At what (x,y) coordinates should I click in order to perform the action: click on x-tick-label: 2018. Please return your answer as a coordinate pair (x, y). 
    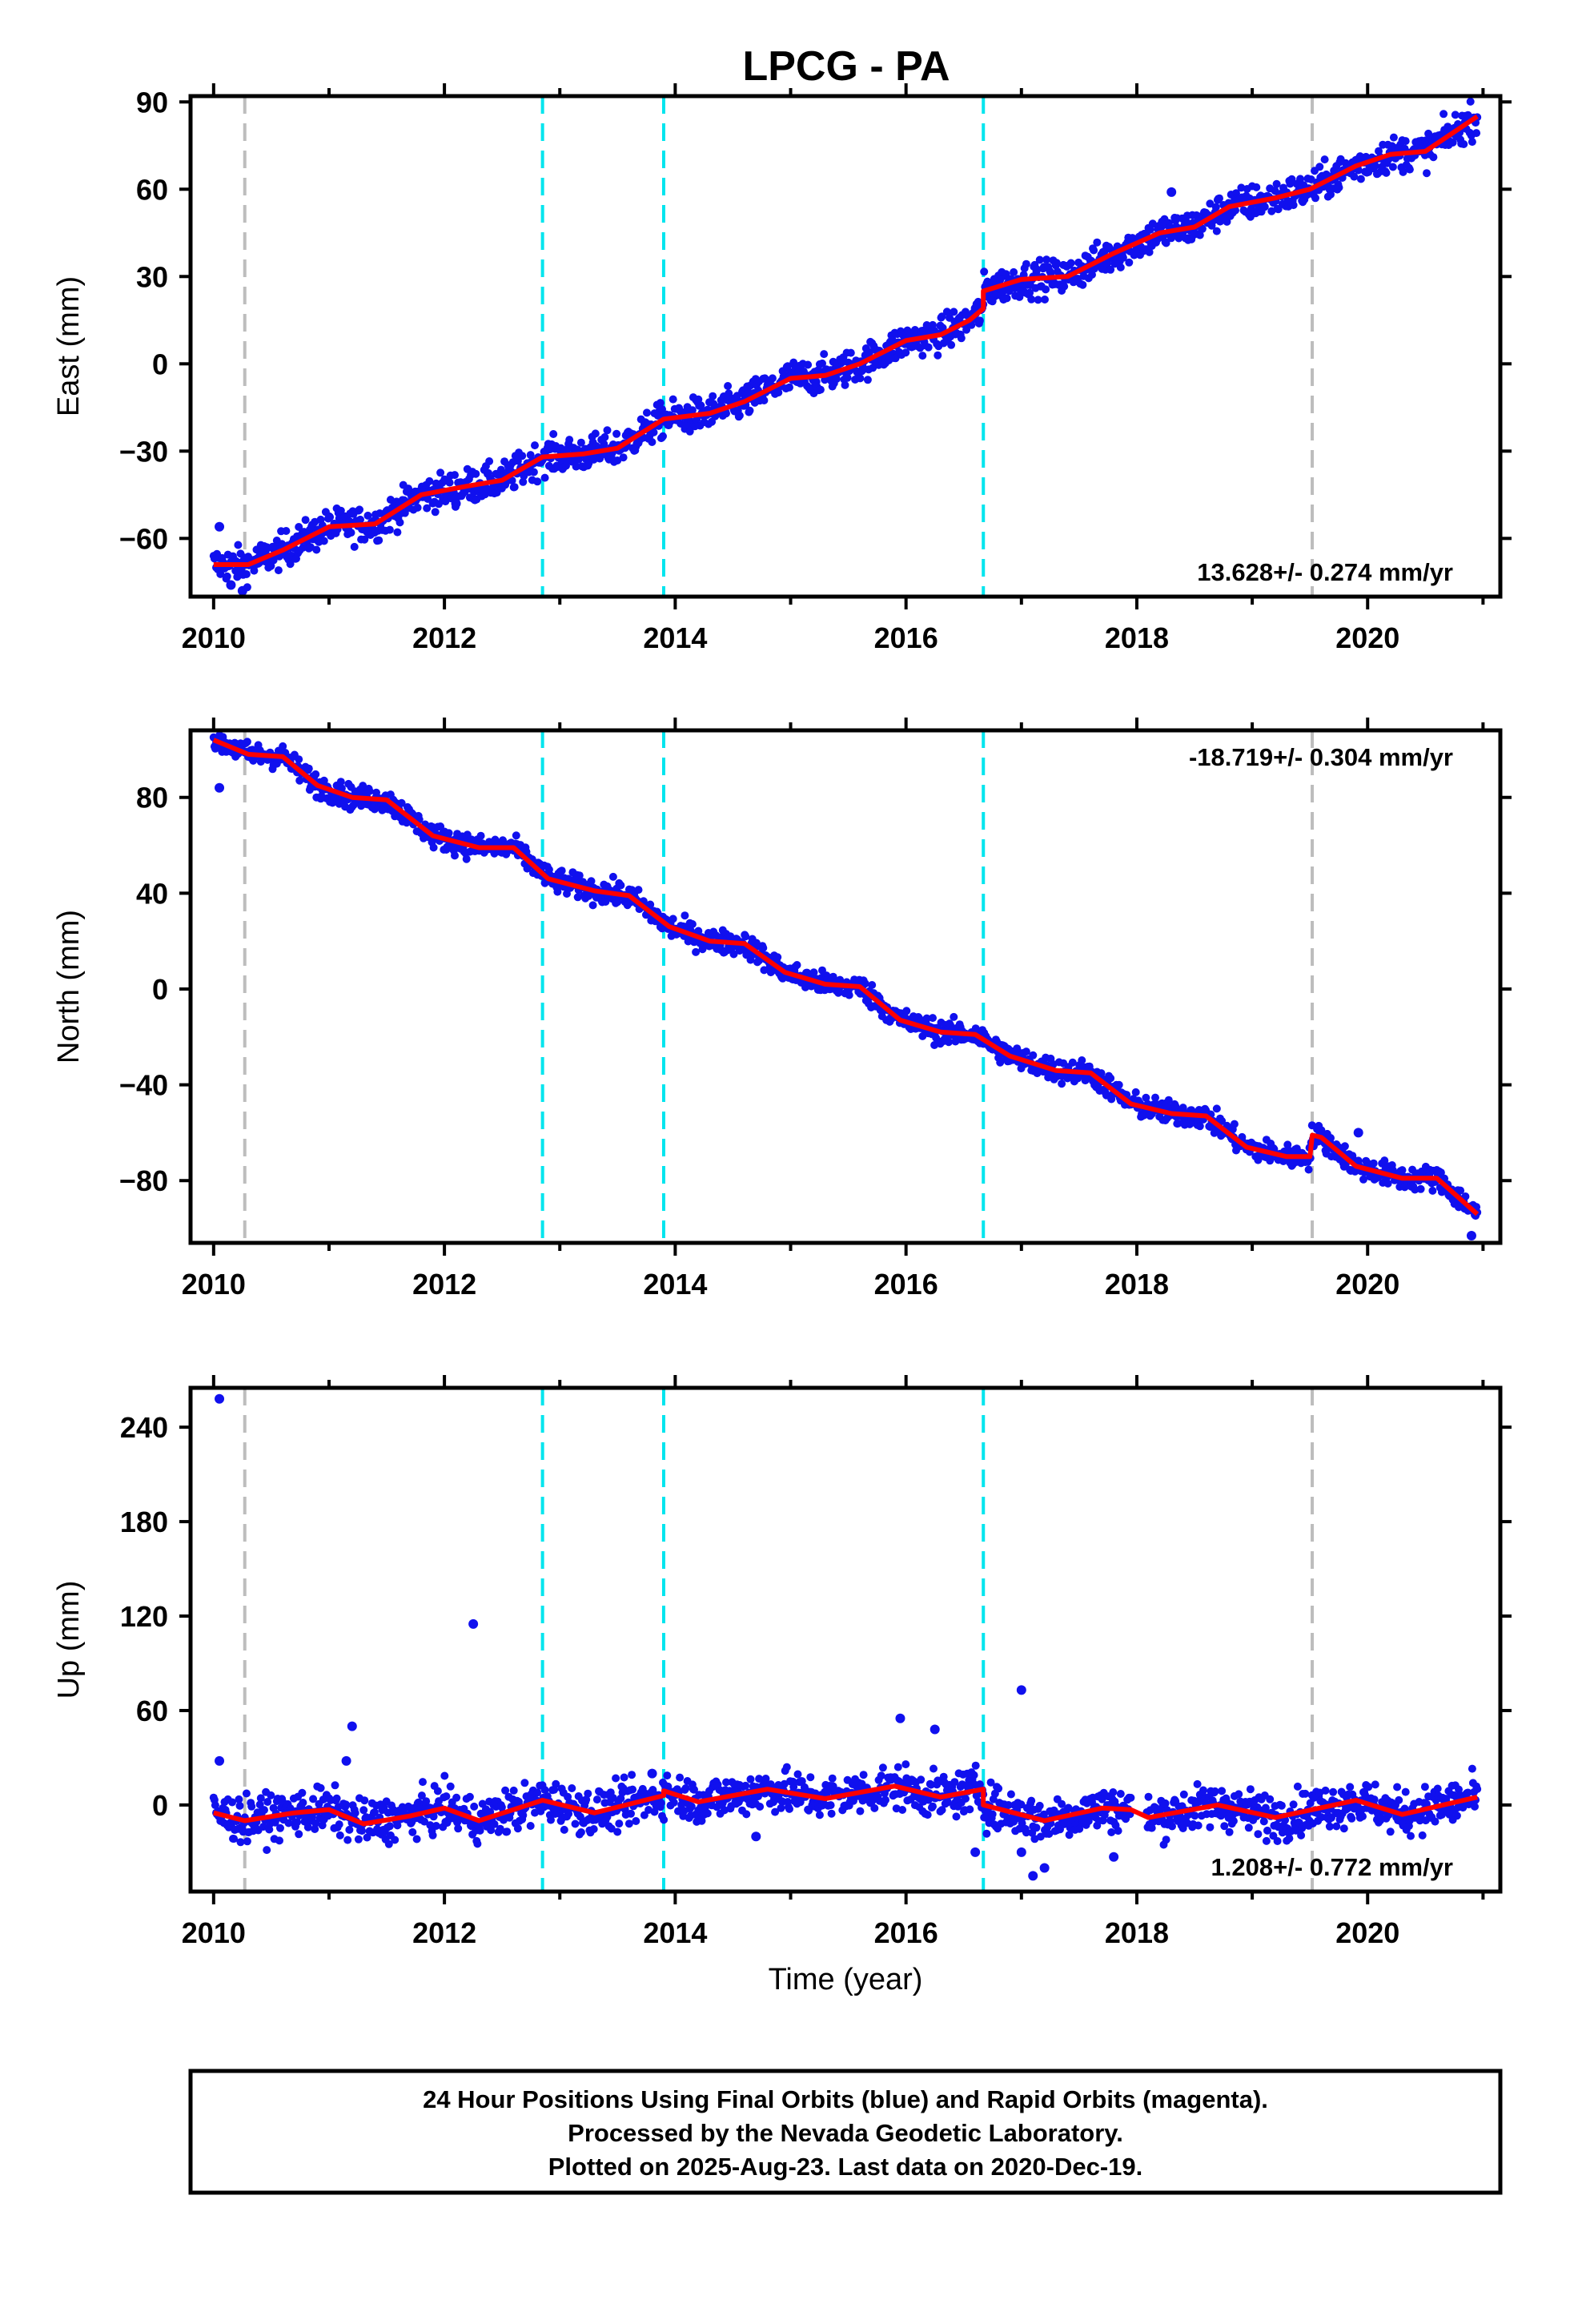
    Looking at the image, I should click on (1137, 637).